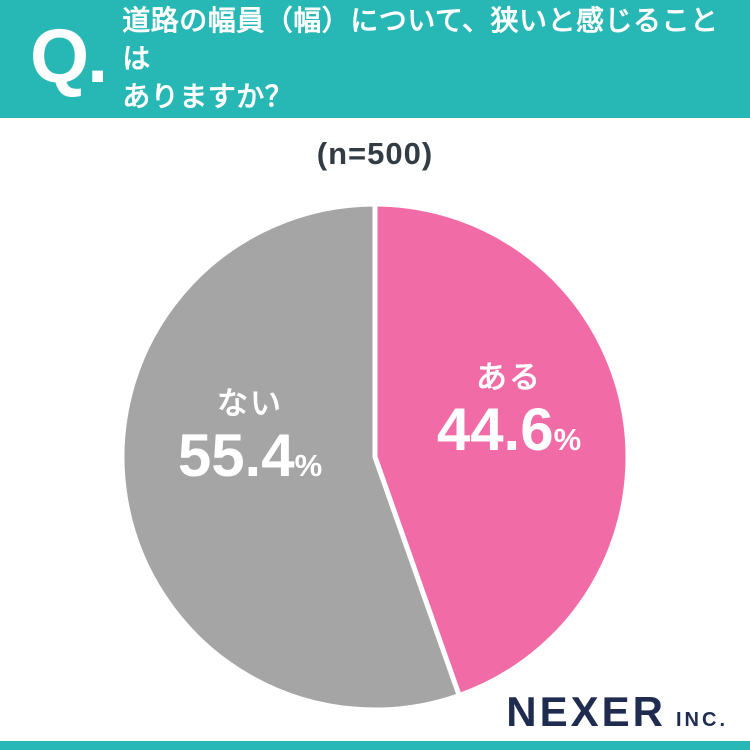 The image size is (750, 750). I want to click on slice-value-yes: 44.6%, so click(509, 429).